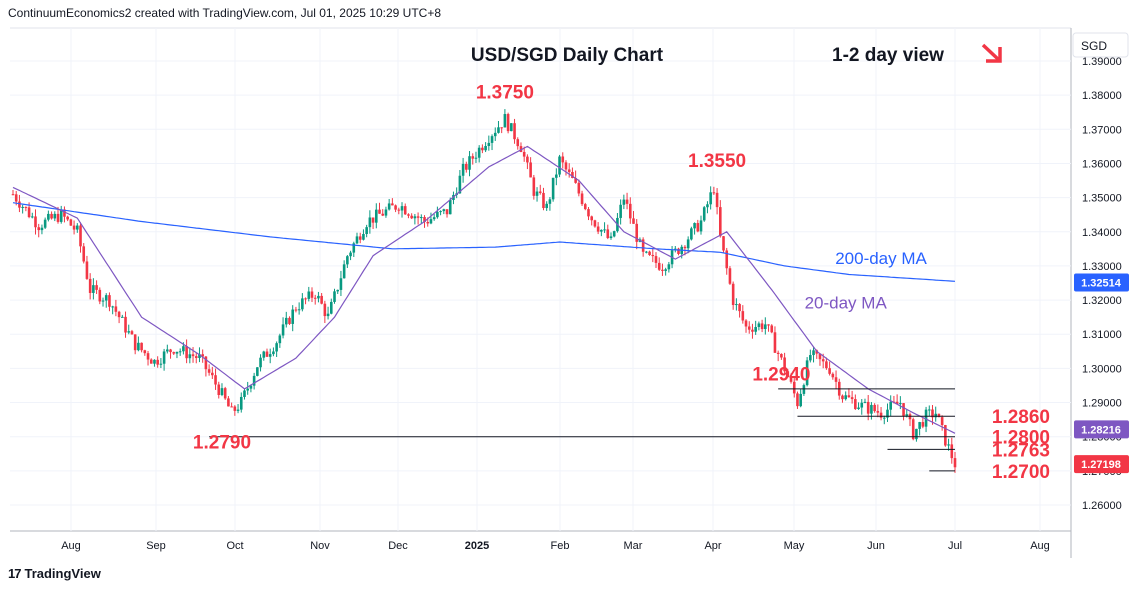 This screenshot has height=593, width=1143. Describe the element at coordinates (712, 546) in the screenshot. I see `time-tick-label: Apr` at that location.